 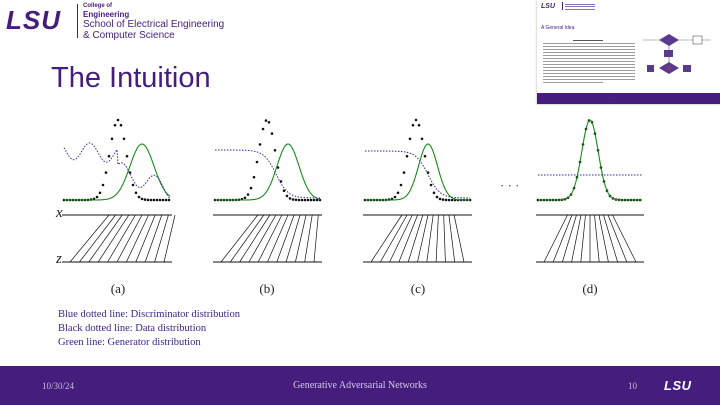 What do you see at coordinates (628, 98) in the screenshot?
I see `thumbnail-footer: · · · · · · · · · · ·` at bounding box center [628, 98].